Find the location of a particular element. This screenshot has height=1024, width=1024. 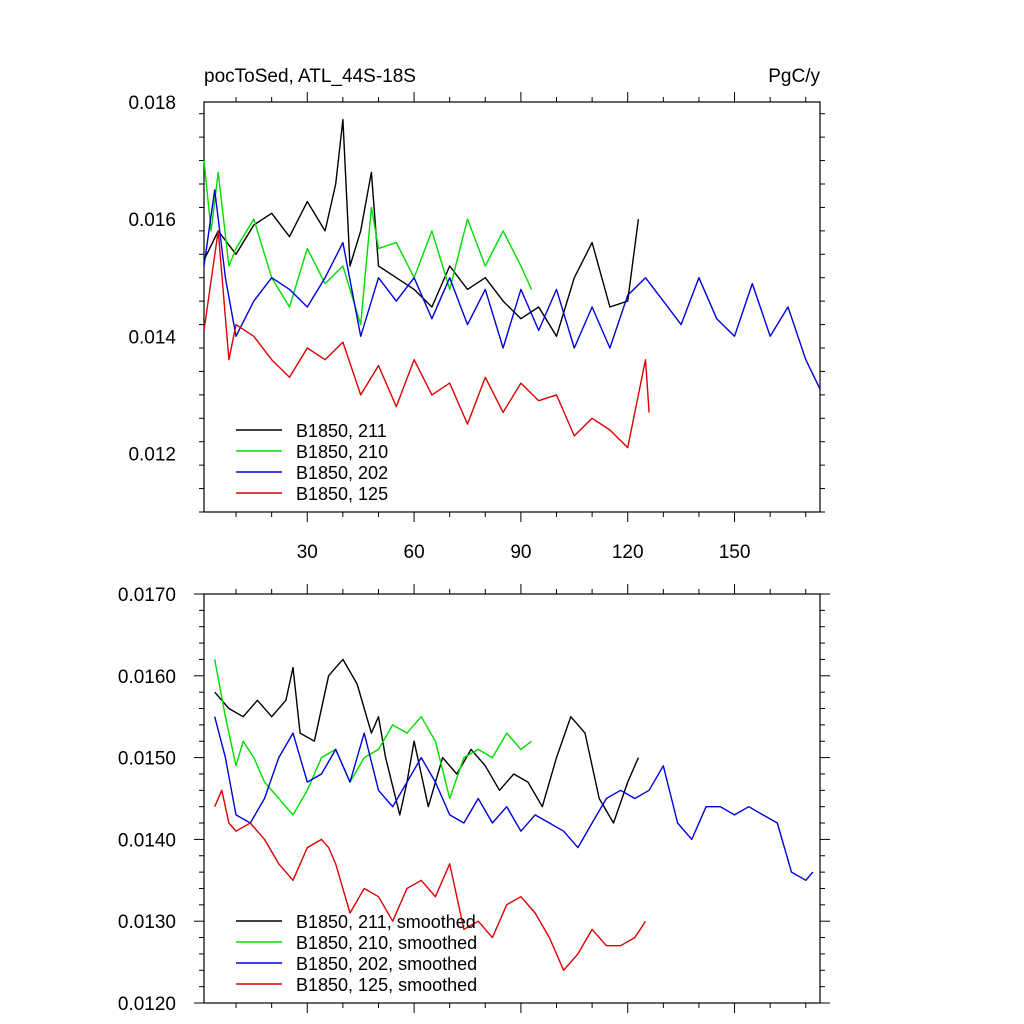

bottom-legend-label-1: B1850, 210, smoothed is located at coordinates (386, 943).